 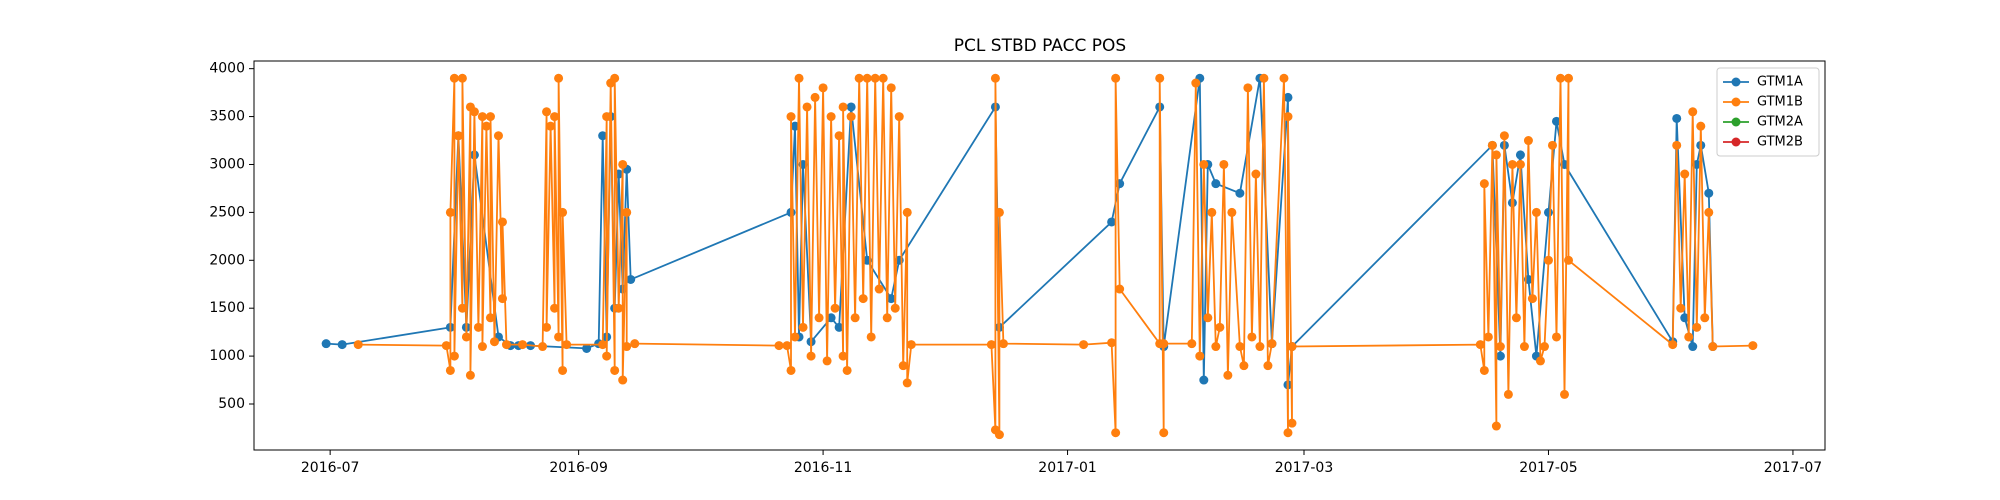 What do you see at coordinates (227, 308) in the screenshot?
I see `y-tick-label: 1500` at bounding box center [227, 308].